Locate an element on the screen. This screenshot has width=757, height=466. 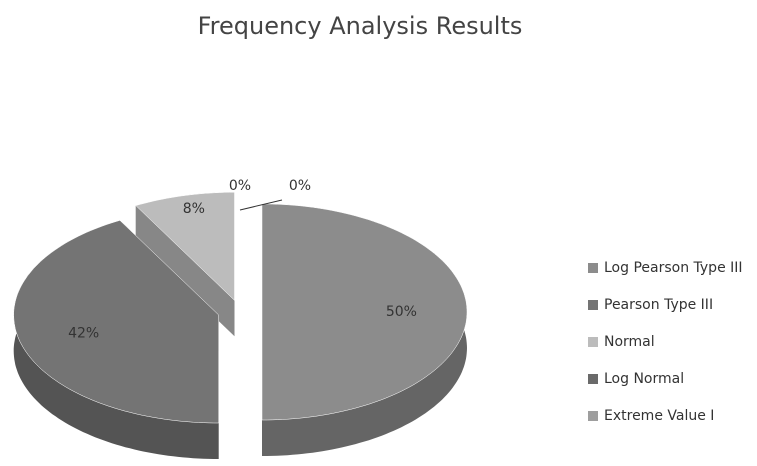
slice-side is located at coordinates (116, 339).